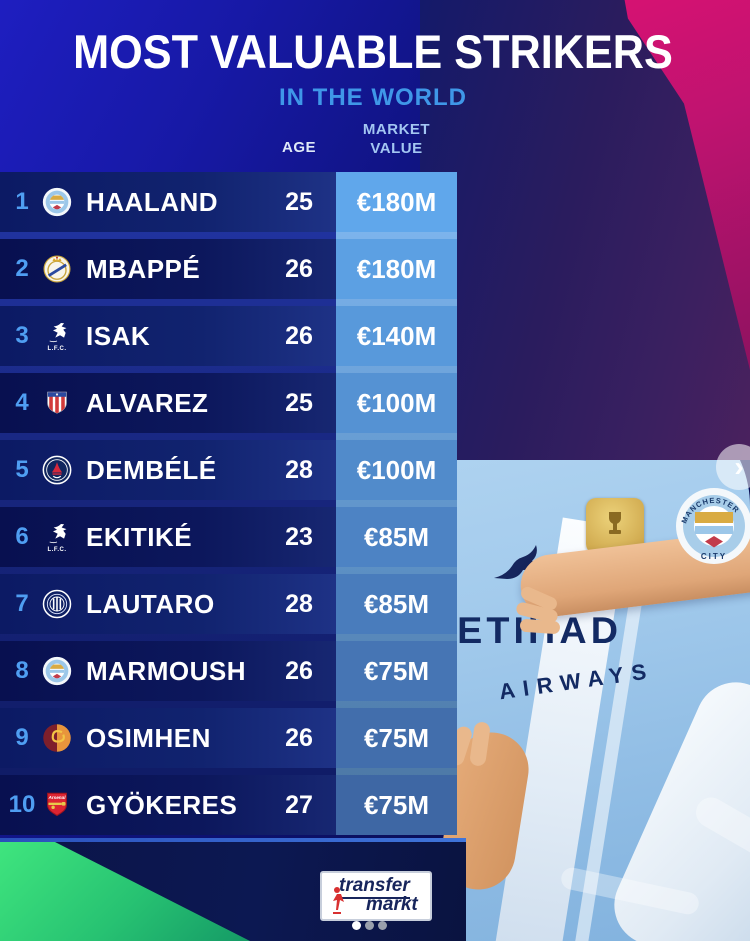 Image resolution: width=750 pixels, height=941 pixels. What do you see at coordinates (298, 147) in the screenshot?
I see `column-header-age: AGE` at bounding box center [298, 147].